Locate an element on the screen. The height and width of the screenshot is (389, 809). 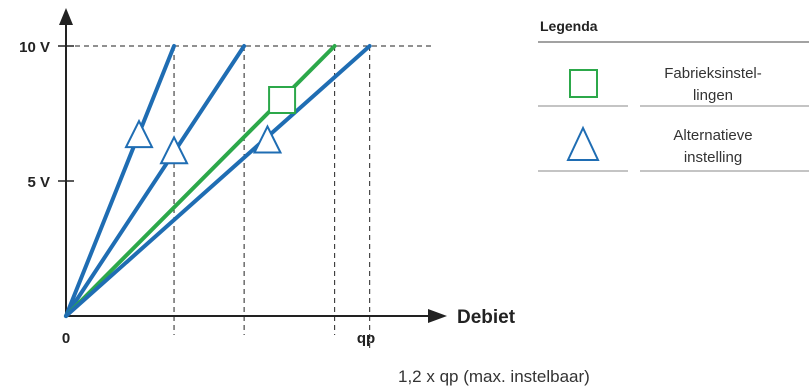
legend-label-factory-line1: Fabrieksinstel- is located at coordinates (713, 73).